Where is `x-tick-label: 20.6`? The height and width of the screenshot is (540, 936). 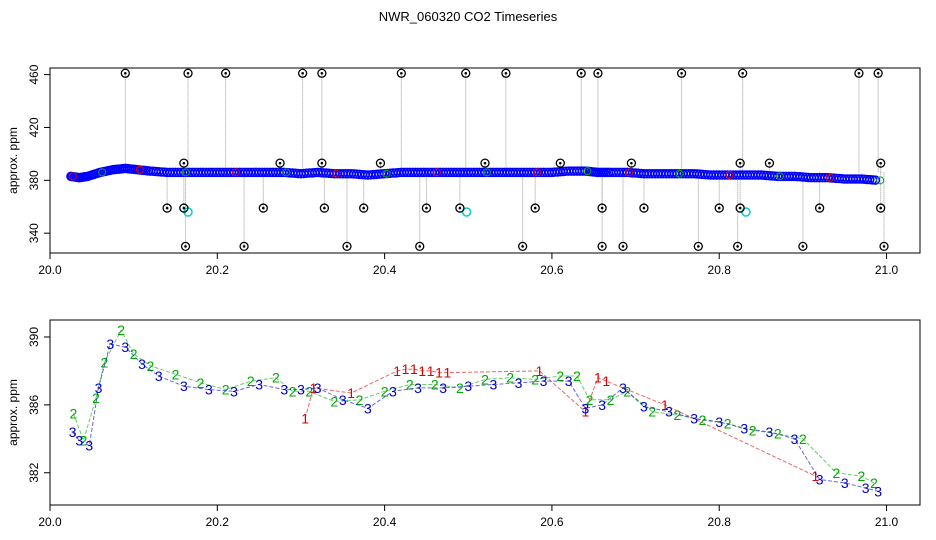
x-tick-label: 20.6 is located at coordinates (552, 522).